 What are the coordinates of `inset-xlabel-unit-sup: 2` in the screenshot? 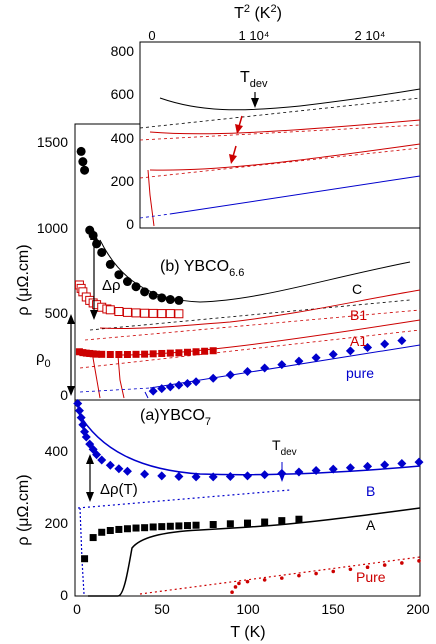 It's located at (273, 9).